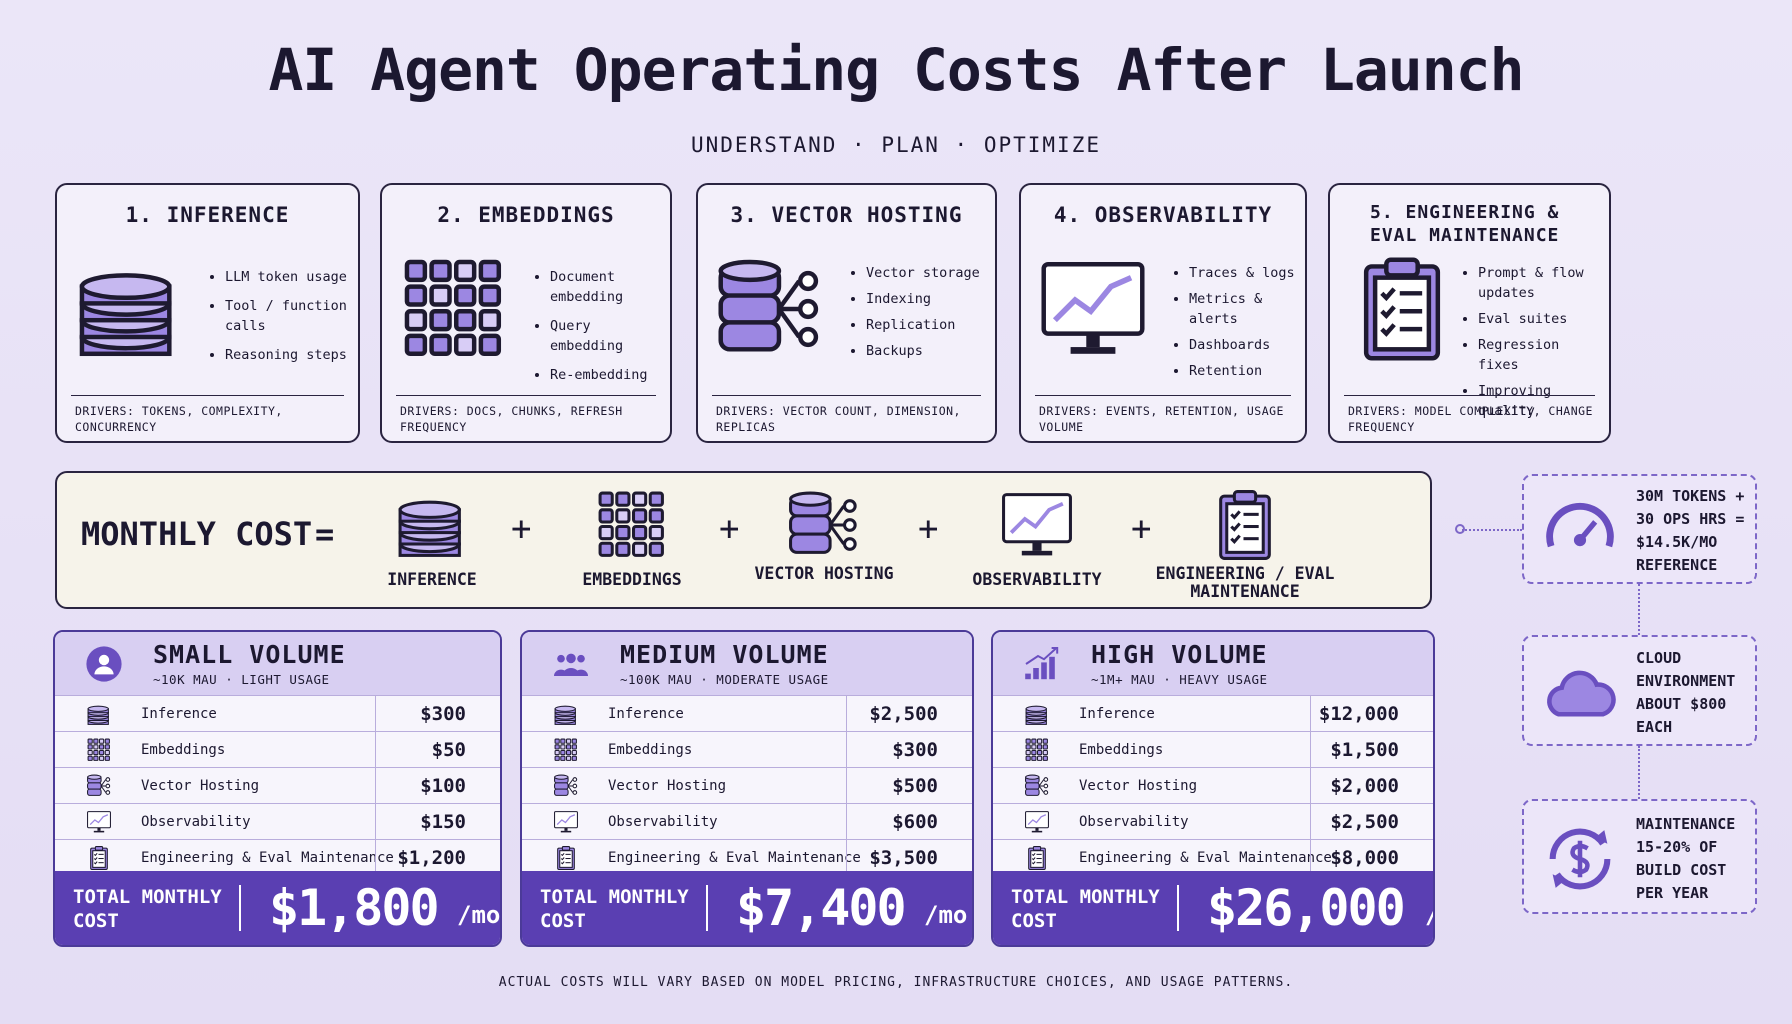  I want to click on bullet: Eval suites, so click(1540, 319).